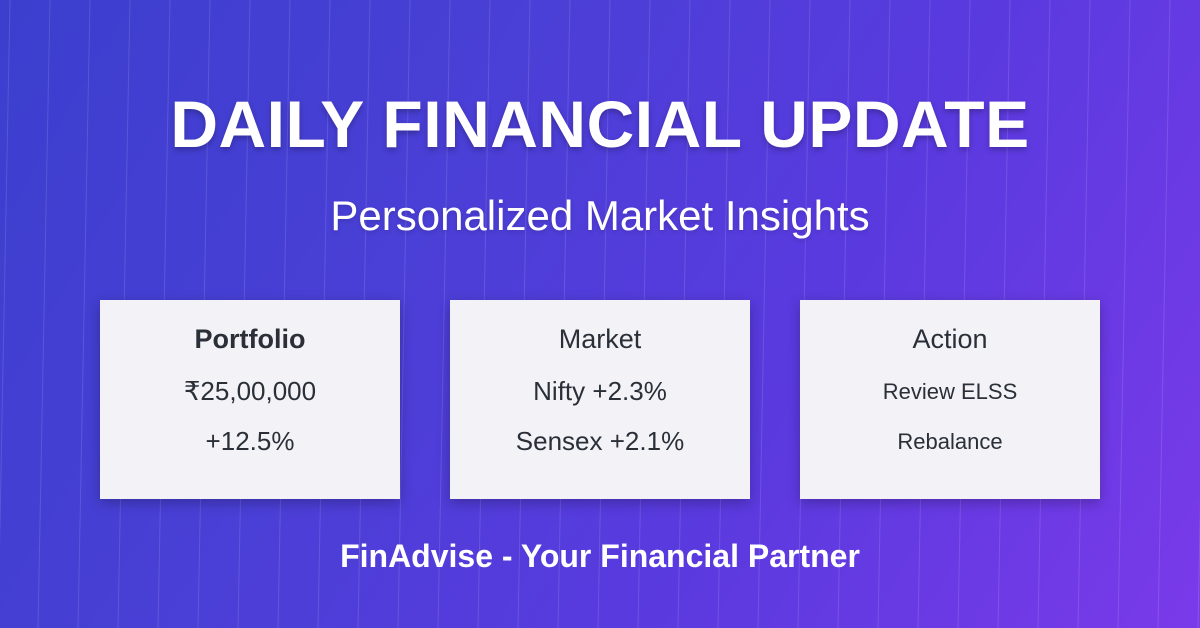 The width and height of the screenshot is (1200, 628). Describe the element at coordinates (600, 391) in the screenshot. I see `nifty-change: Nifty +2.3%` at that location.